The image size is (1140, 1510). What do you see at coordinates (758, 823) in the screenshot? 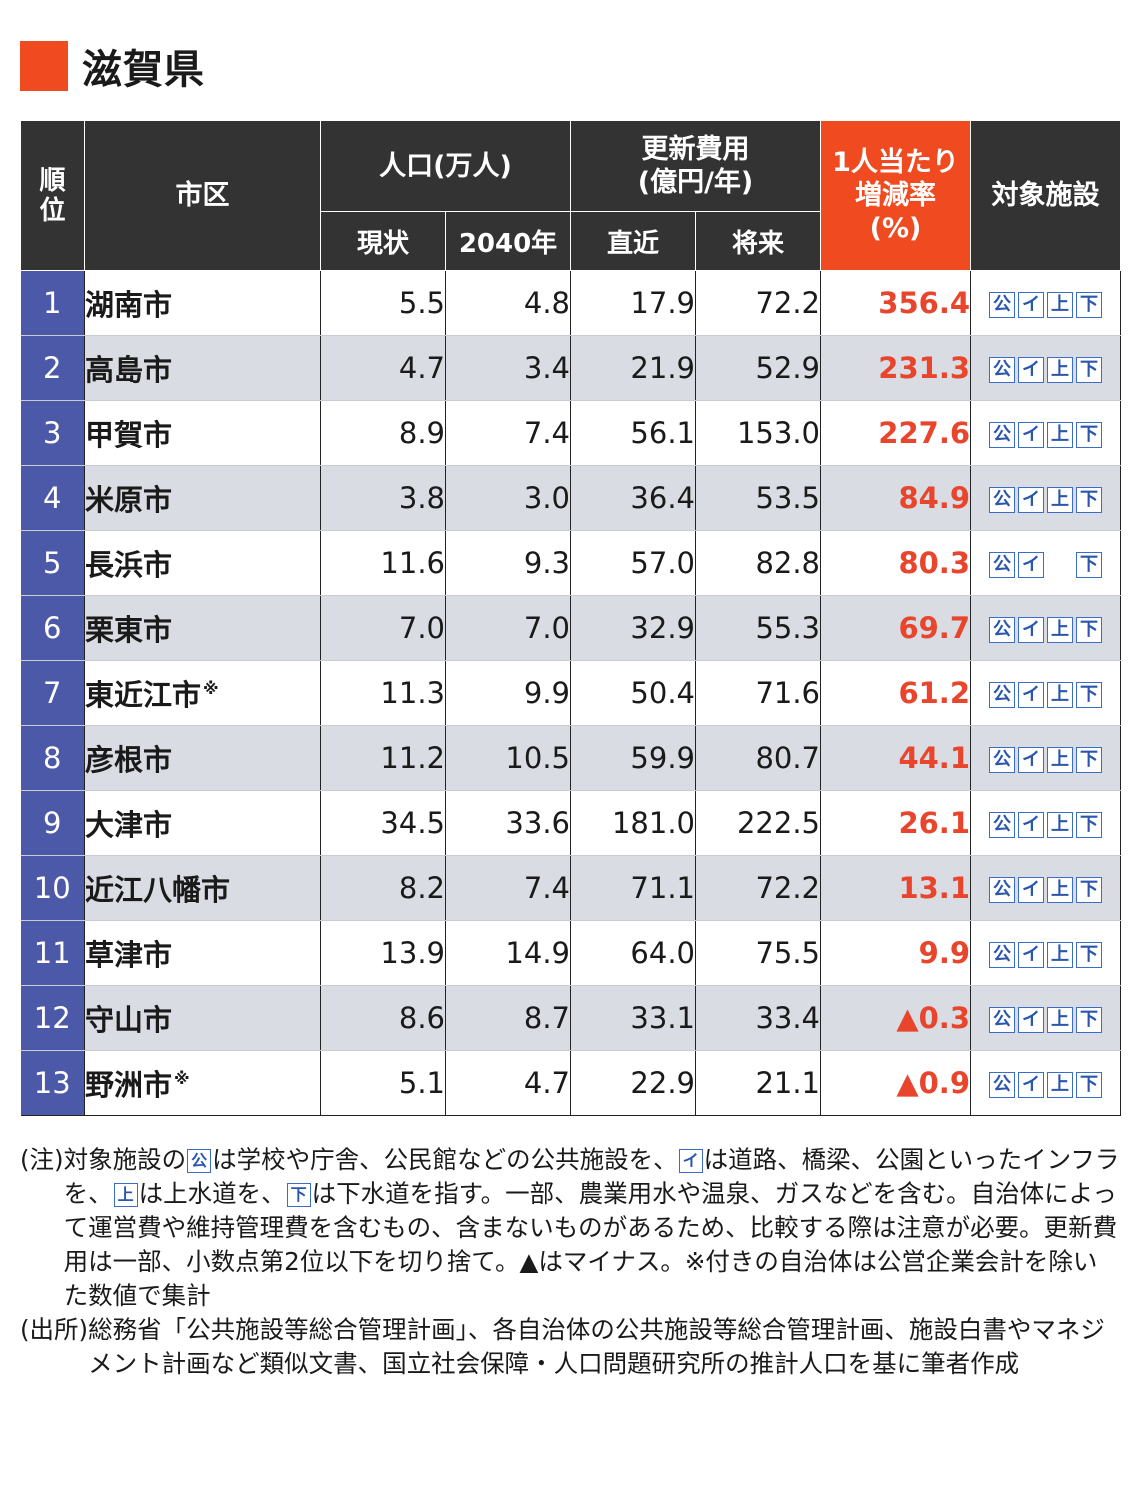
I see `cost-future-cell: 222.5` at bounding box center [758, 823].